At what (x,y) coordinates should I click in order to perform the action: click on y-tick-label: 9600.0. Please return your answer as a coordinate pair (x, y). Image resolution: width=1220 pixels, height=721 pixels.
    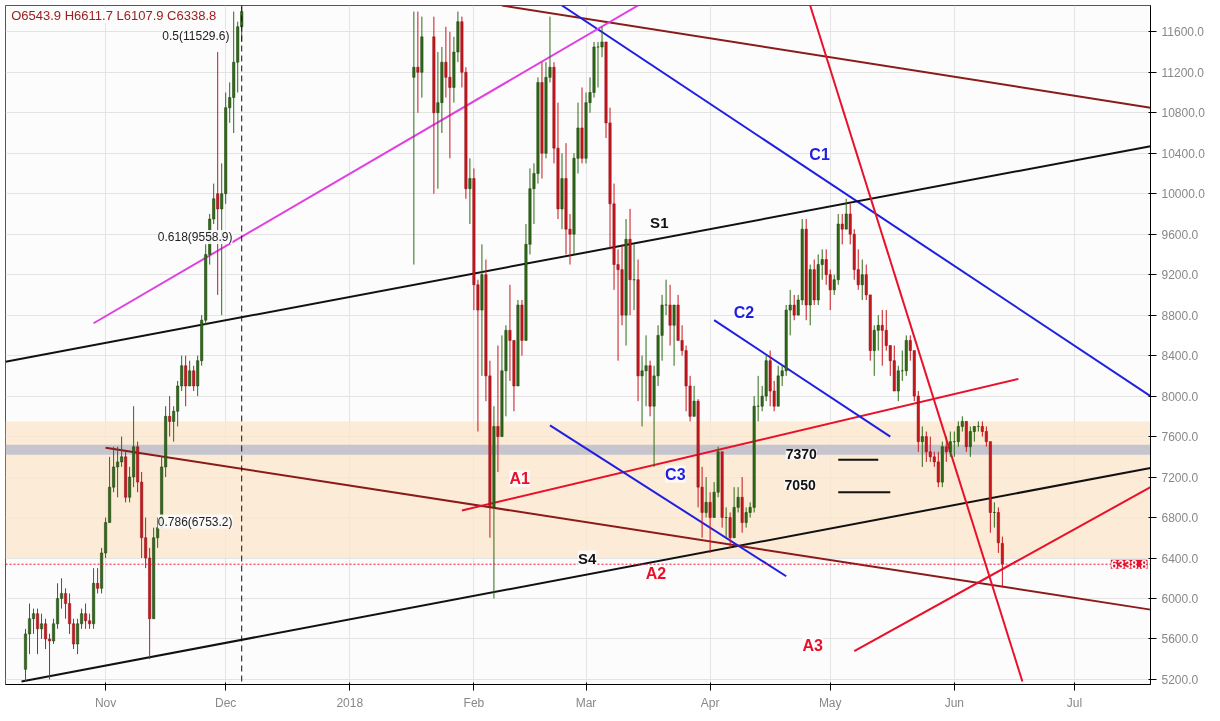
    Looking at the image, I should click on (1180, 234).